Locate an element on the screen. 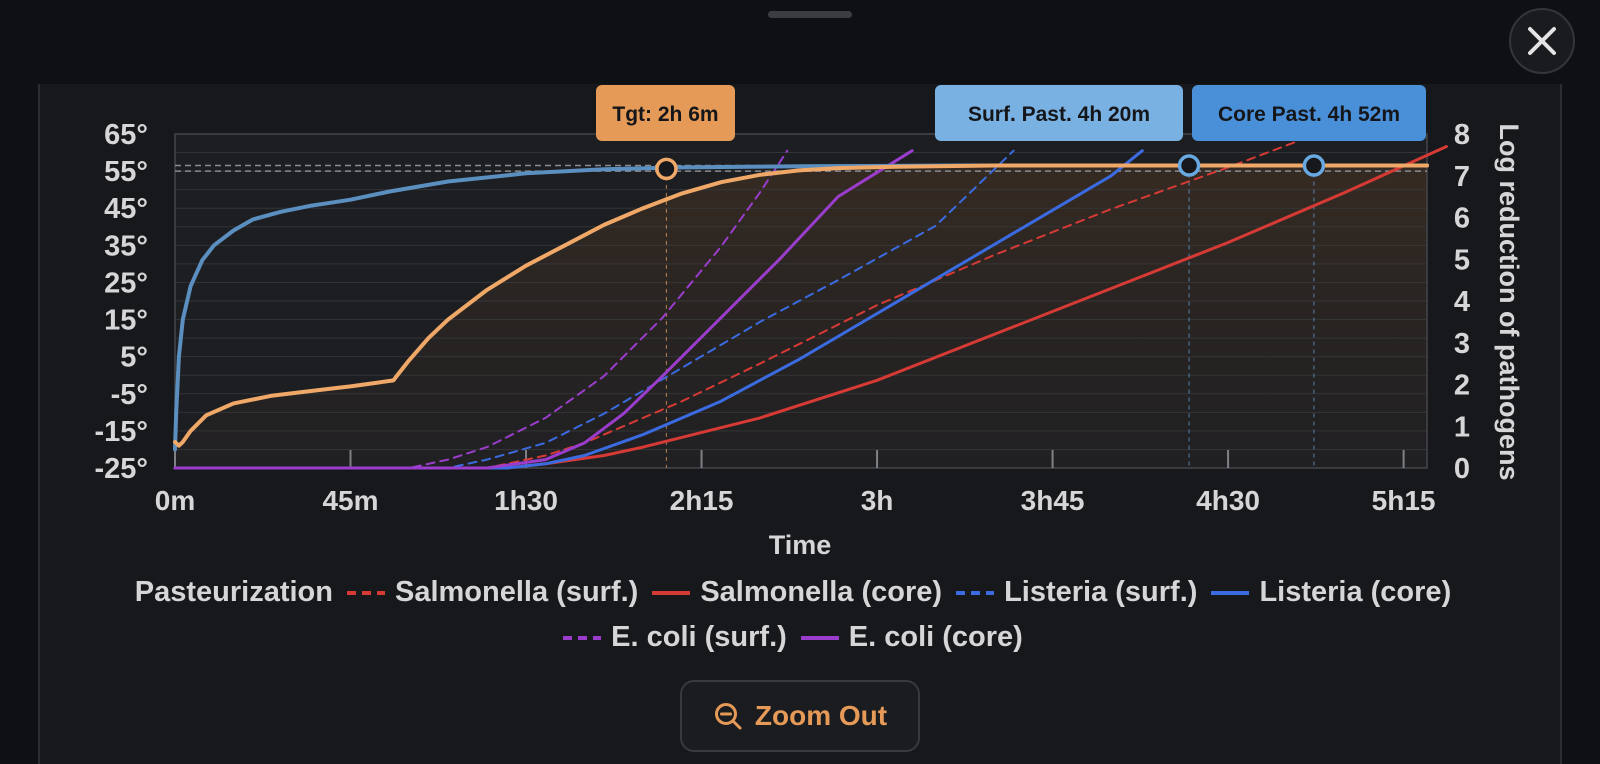 This screenshot has width=1600, height=764. close-icon is located at coordinates (1542, 41).